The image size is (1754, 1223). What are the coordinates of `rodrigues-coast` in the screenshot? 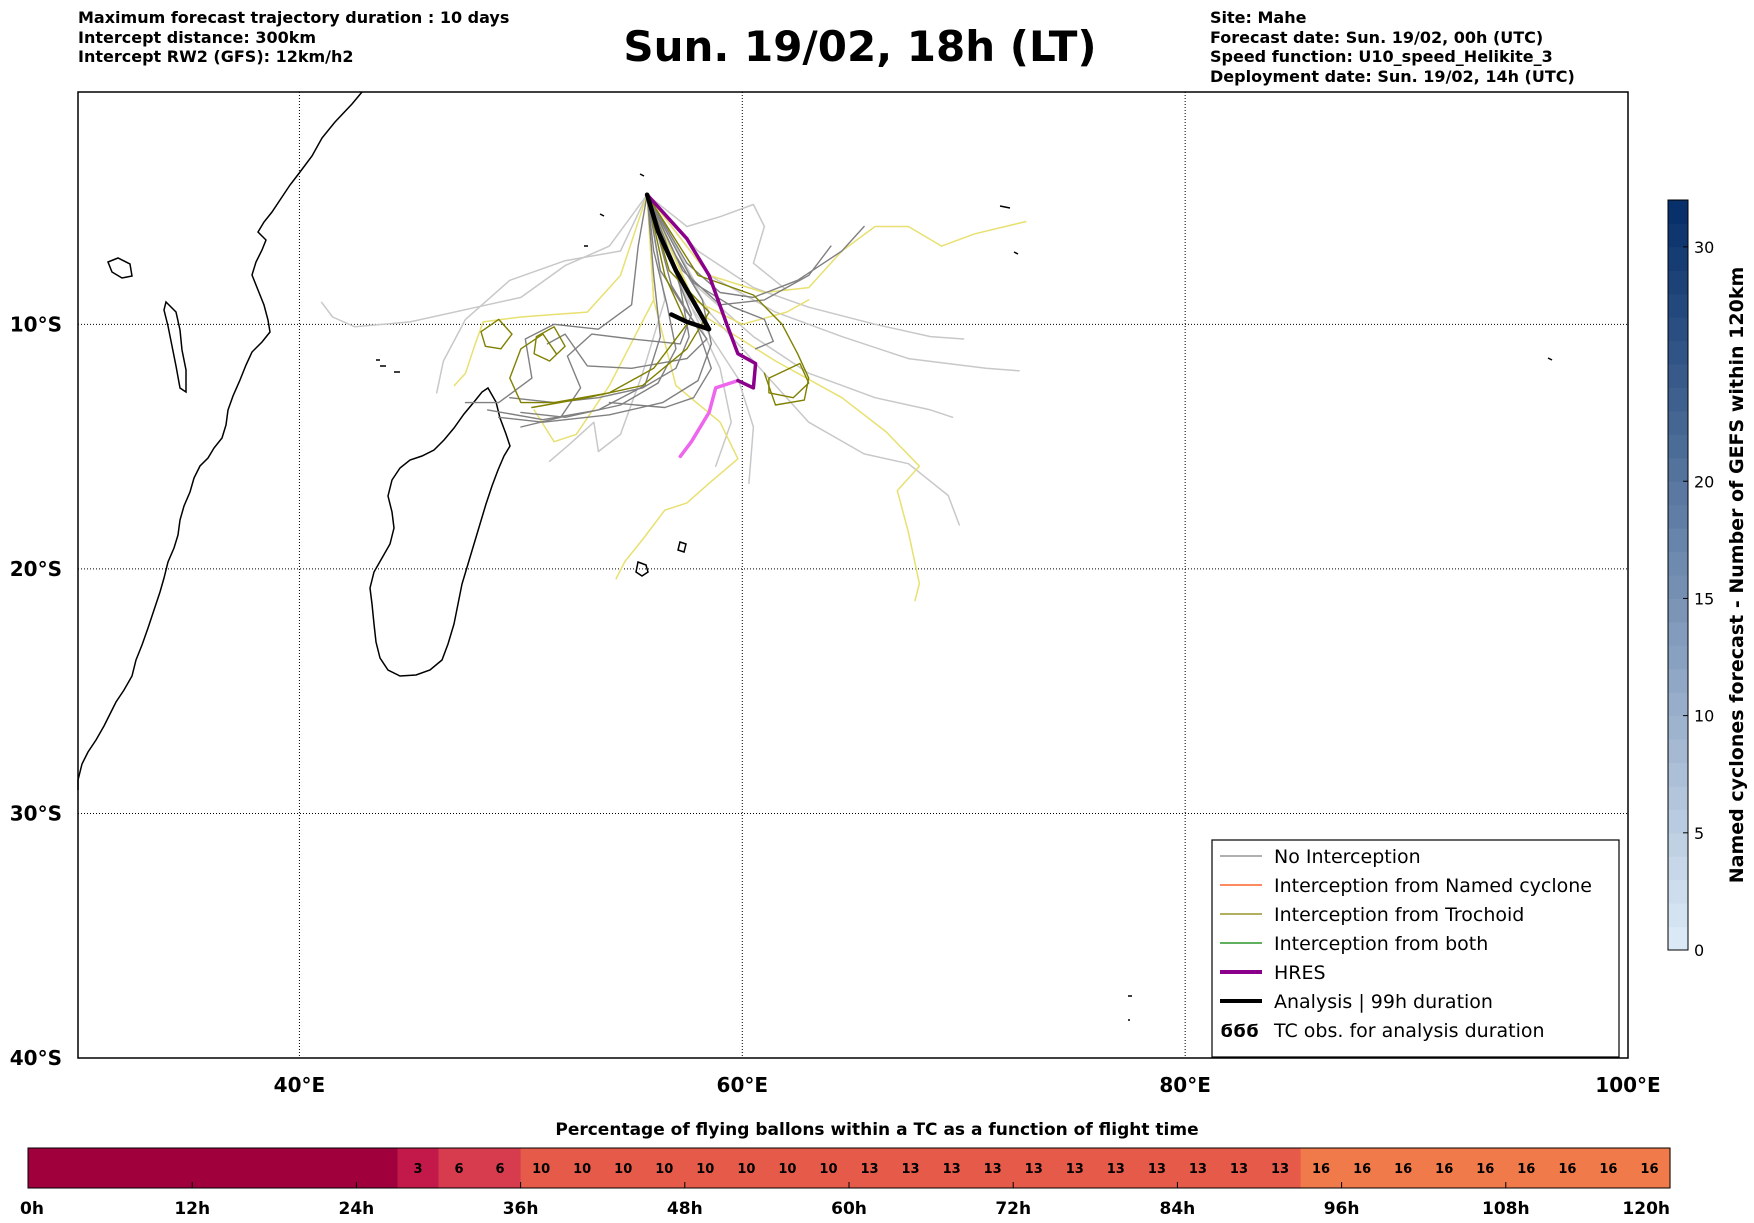 It's located at (1340, 689).